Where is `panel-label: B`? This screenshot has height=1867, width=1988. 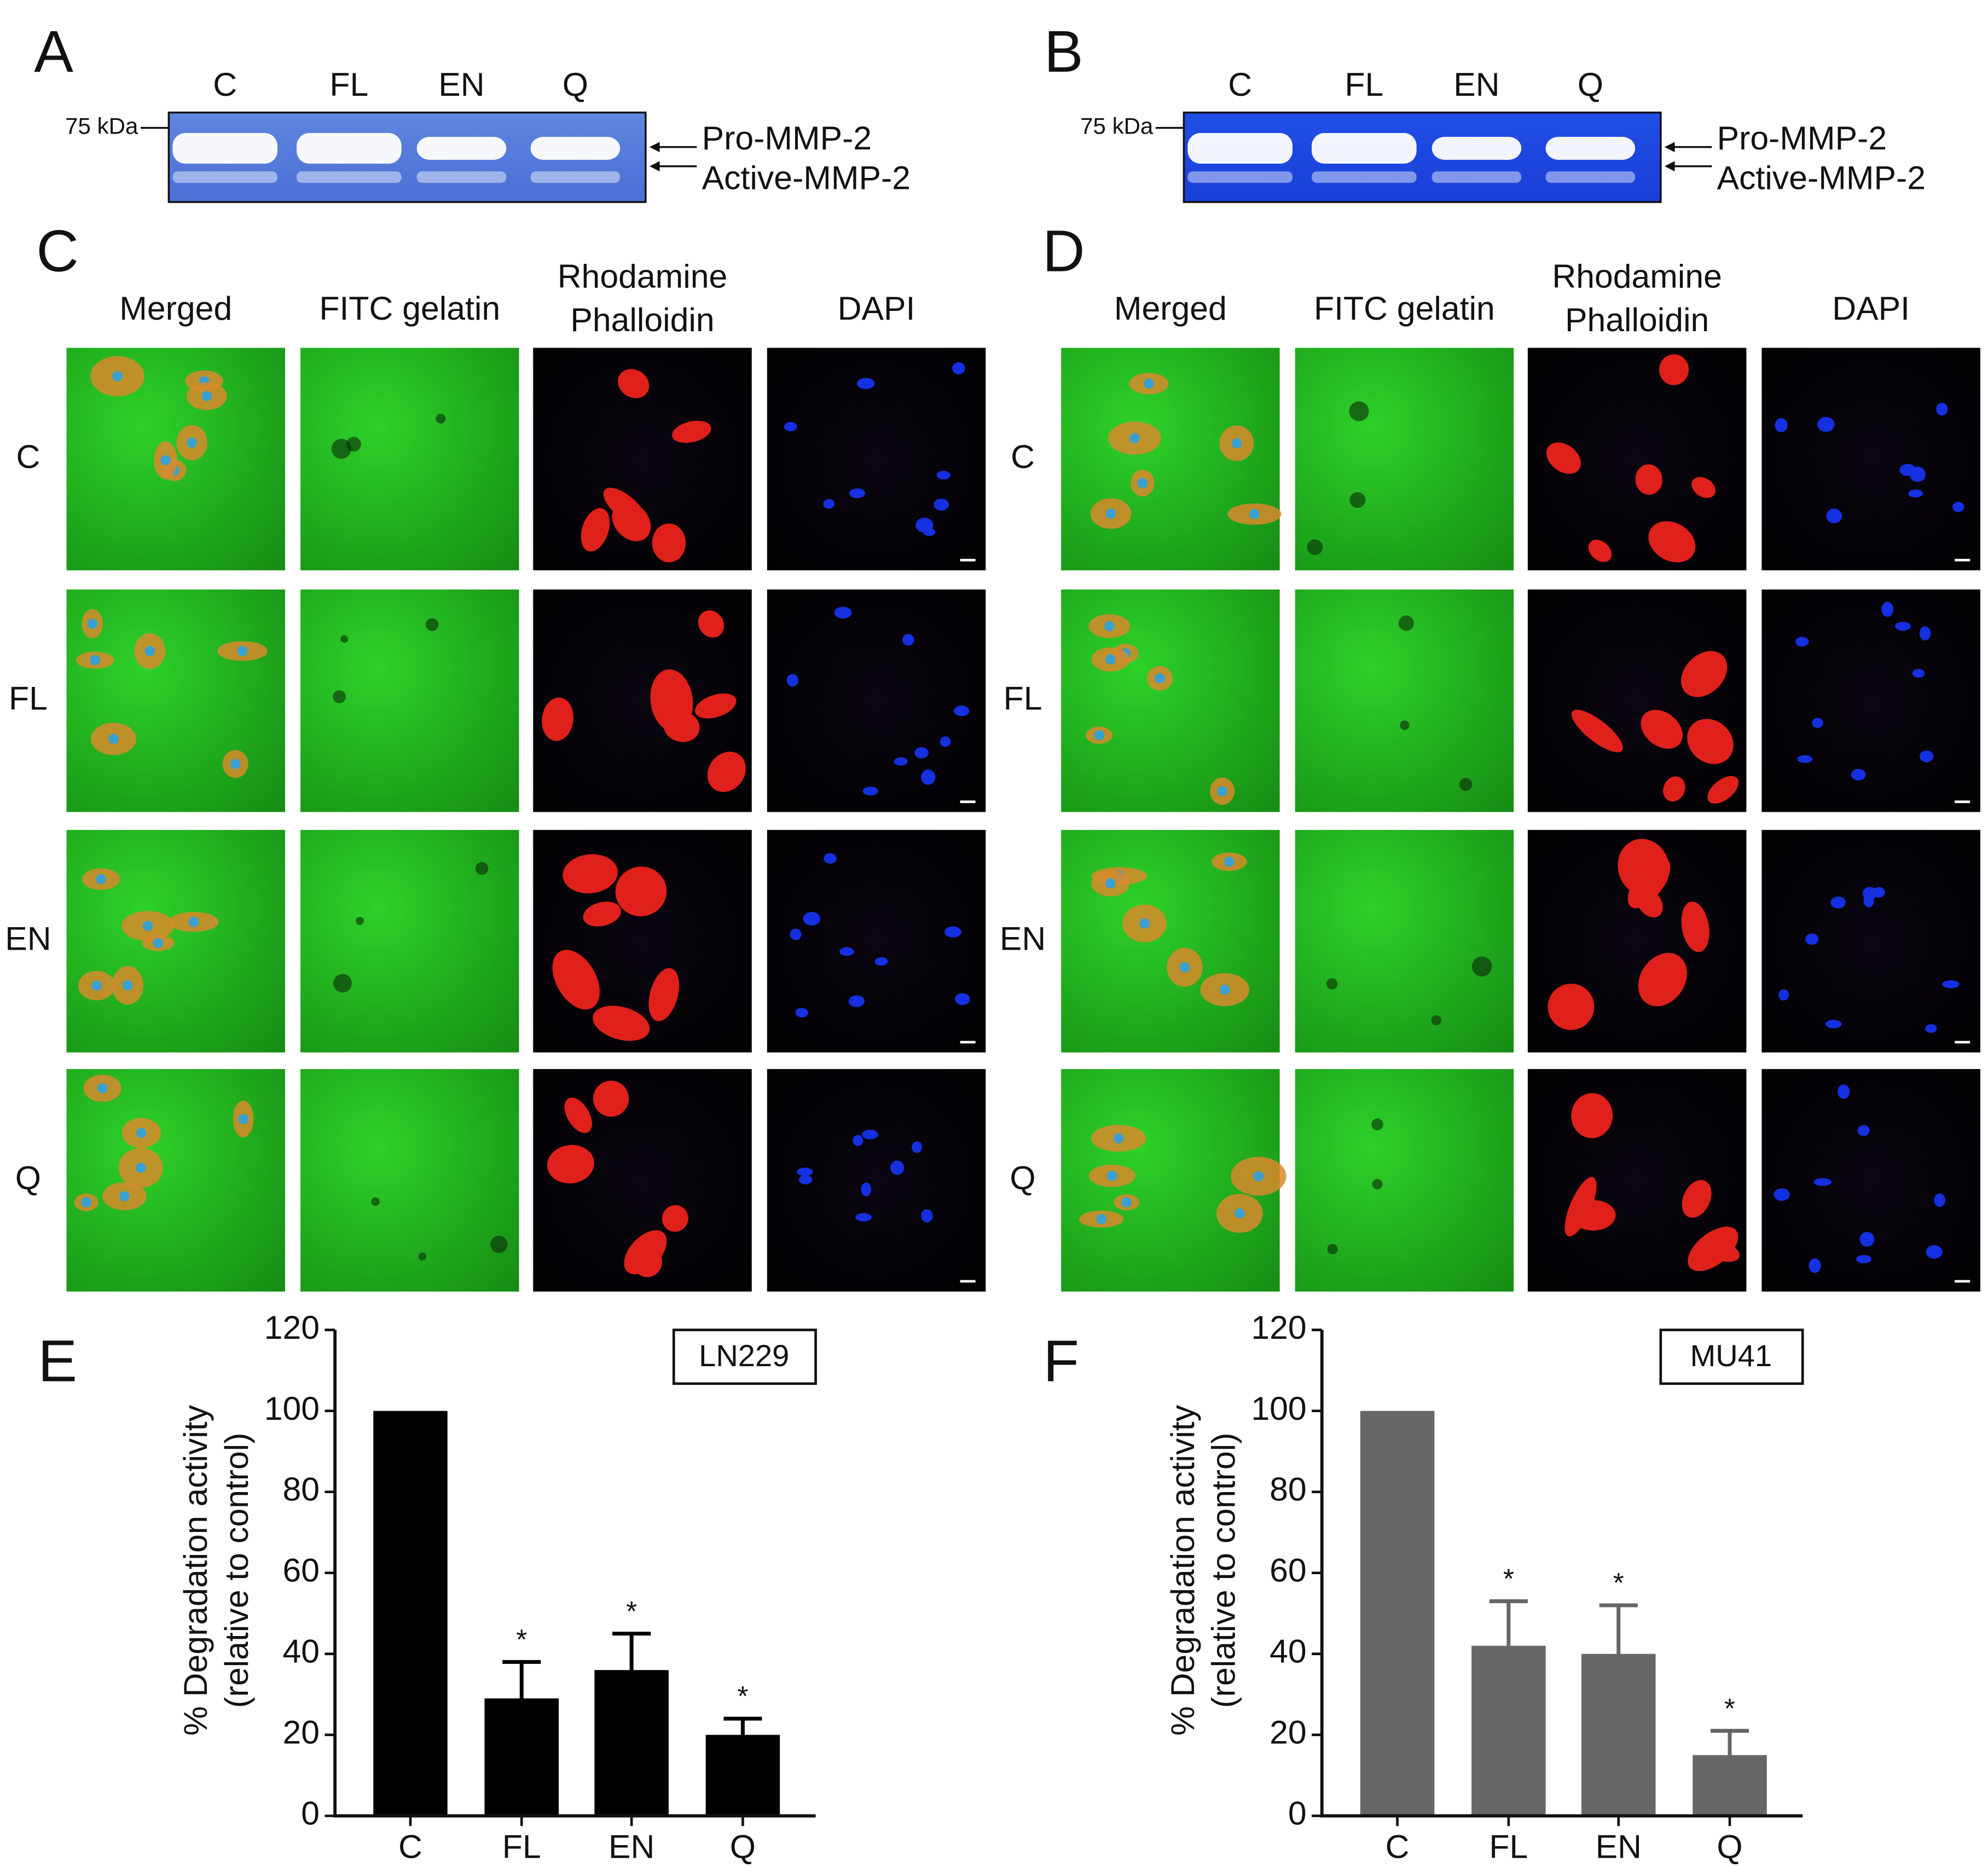
panel-label: B is located at coordinates (1063, 51).